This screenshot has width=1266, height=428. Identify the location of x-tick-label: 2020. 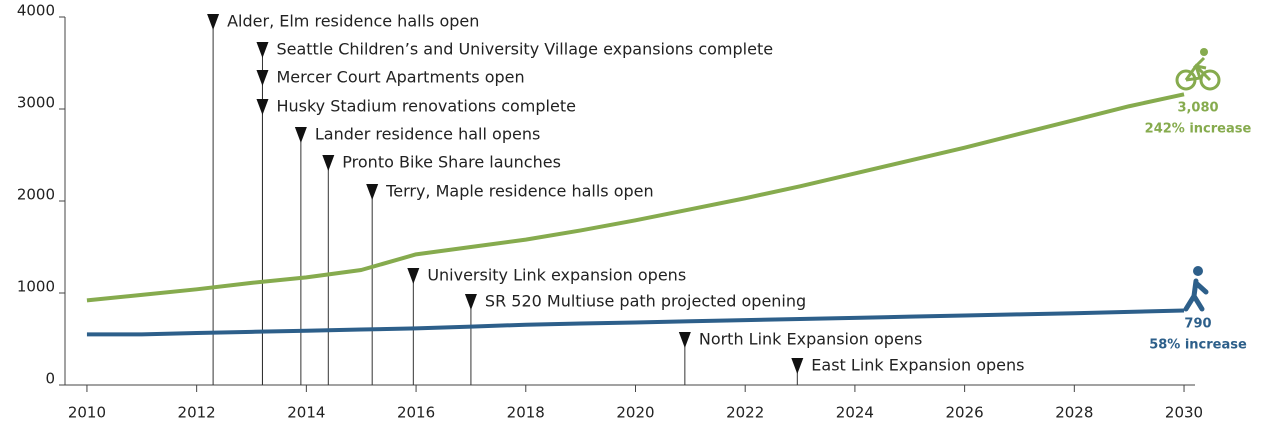
(635, 413).